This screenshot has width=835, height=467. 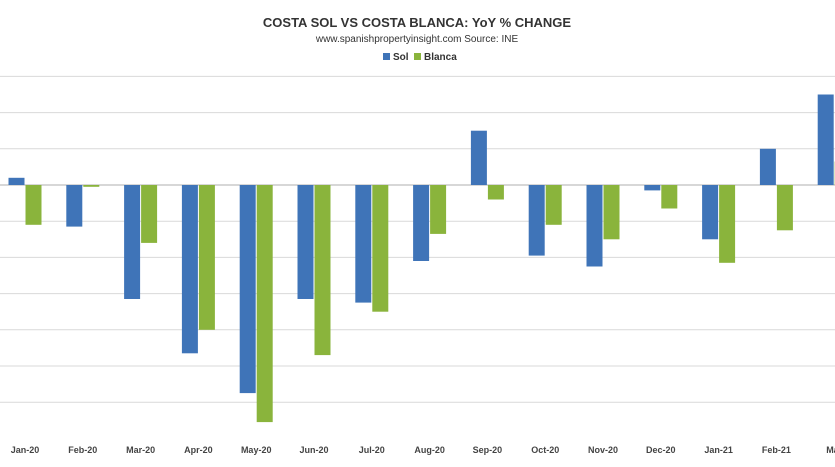 What do you see at coordinates (140, 450) in the screenshot?
I see `x-tick-label: Mar-20` at bounding box center [140, 450].